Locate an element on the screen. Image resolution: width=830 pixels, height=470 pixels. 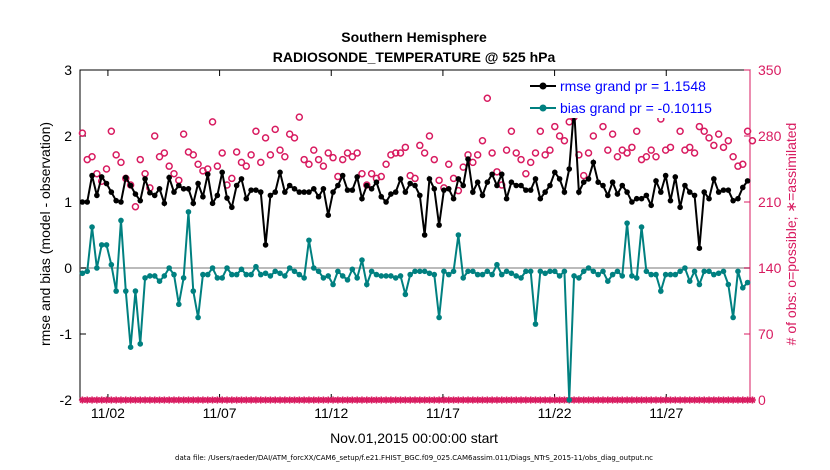
x-tick-label: 11/27 is located at coordinates (666, 413).